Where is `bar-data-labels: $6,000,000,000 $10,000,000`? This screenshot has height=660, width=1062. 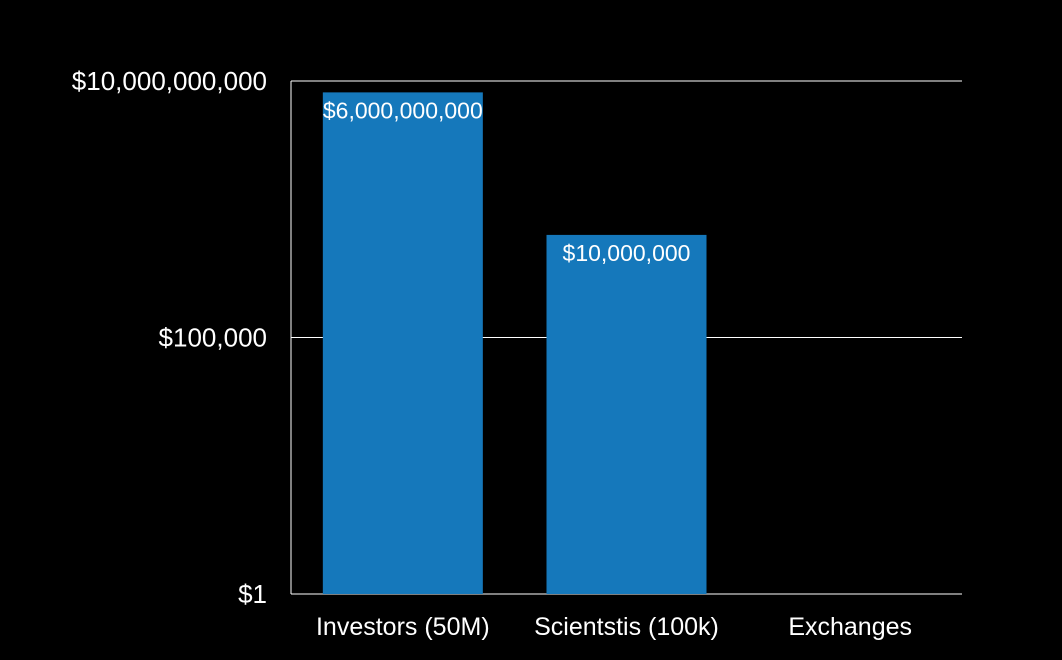
bar-data-labels: $6,000,000,000 $10,000,000 is located at coordinates (507, 181).